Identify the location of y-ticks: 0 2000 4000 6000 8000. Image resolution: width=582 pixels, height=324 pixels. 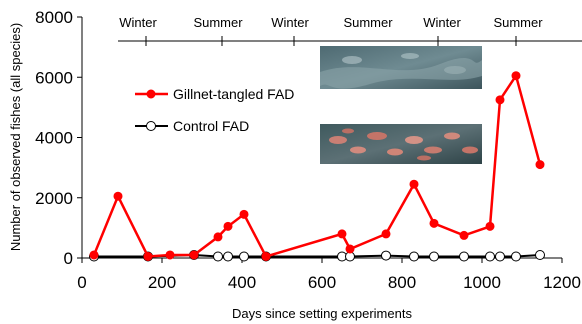
(58, 138).